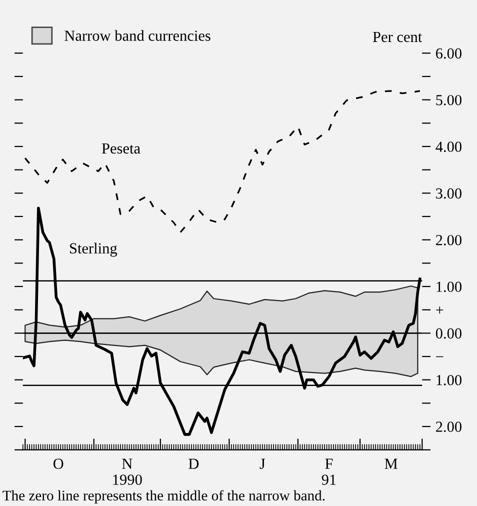  What do you see at coordinates (127, 471) in the screenshot?
I see `x-tick-label: N 1990` at bounding box center [127, 471].